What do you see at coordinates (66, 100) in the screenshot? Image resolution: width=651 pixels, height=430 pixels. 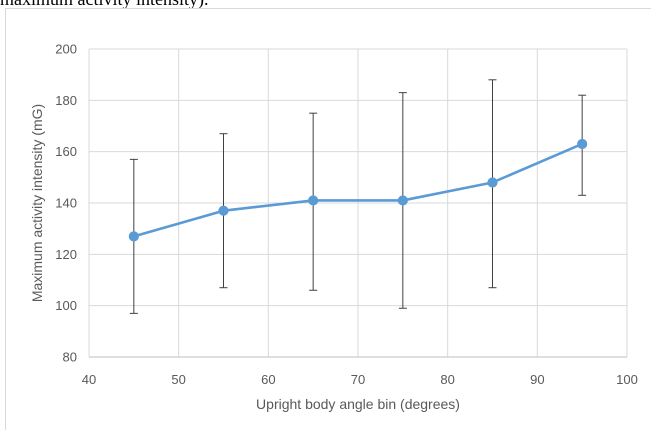 I see `y-tick-label: 180` at bounding box center [66, 100].